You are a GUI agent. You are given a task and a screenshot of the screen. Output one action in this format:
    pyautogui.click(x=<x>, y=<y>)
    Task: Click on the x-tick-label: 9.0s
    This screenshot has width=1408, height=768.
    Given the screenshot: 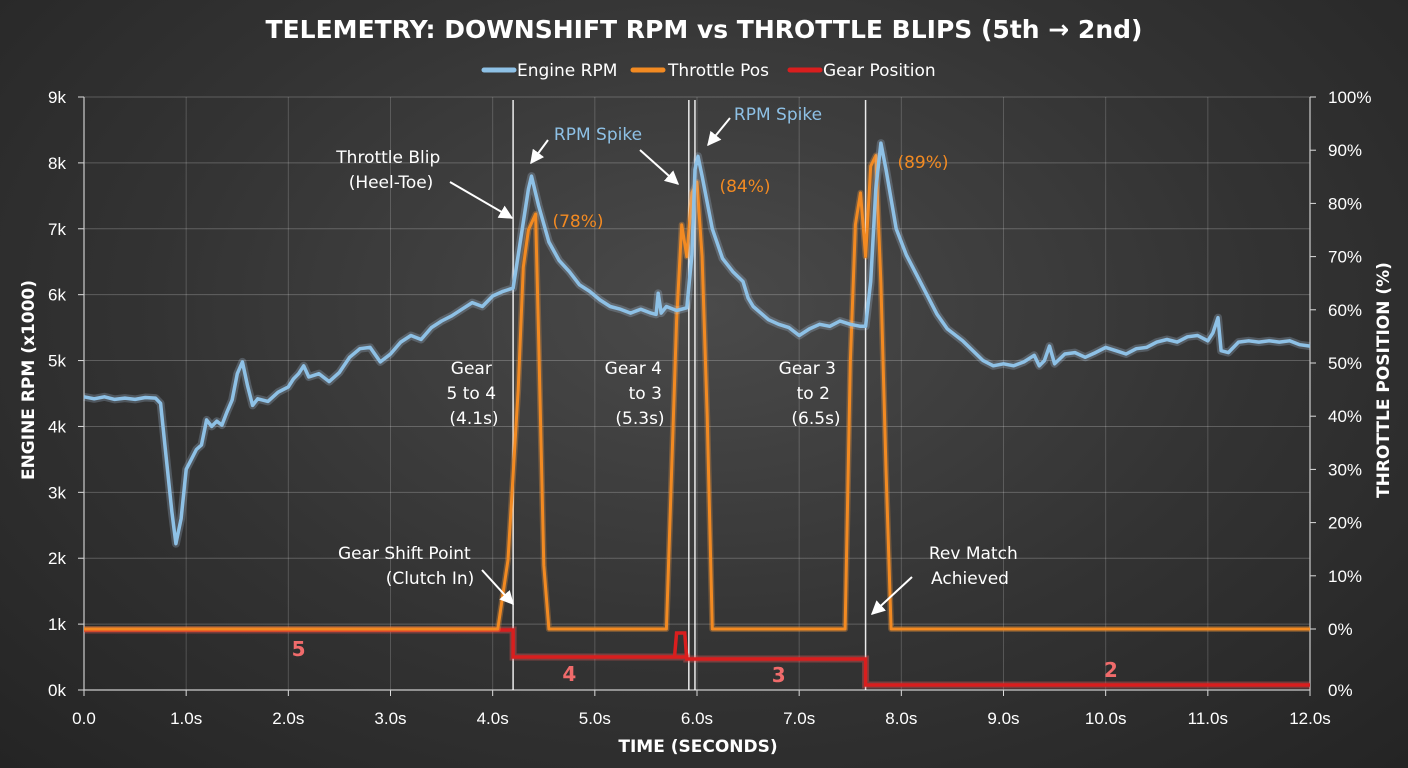 What is the action you would take?
    pyautogui.click(x=1003, y=718)
    